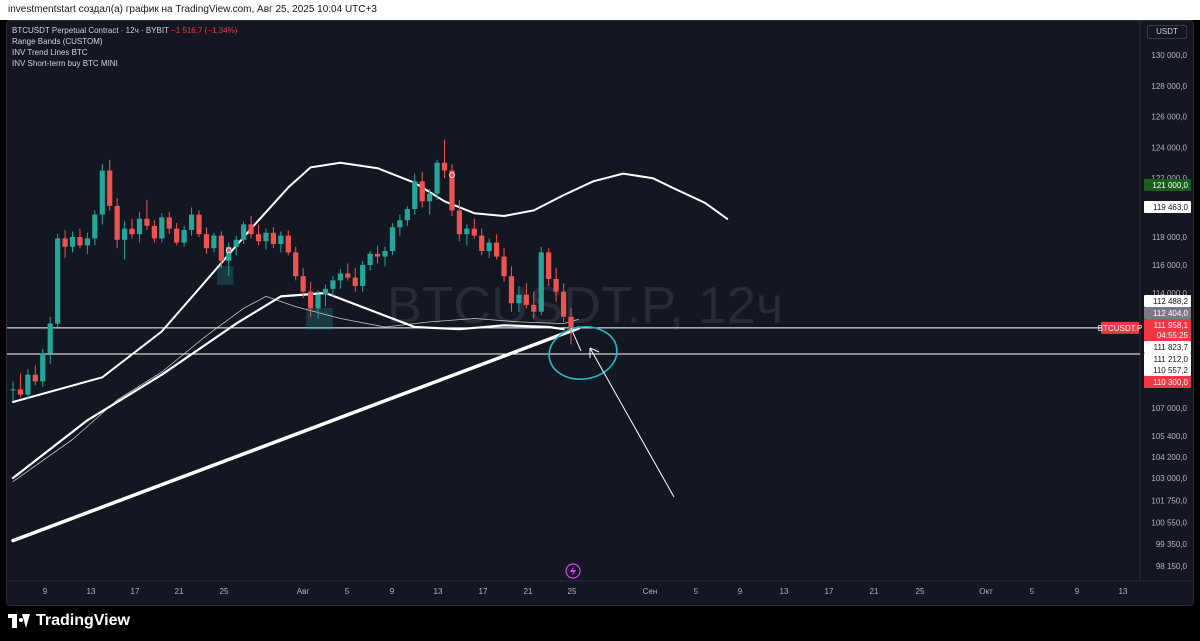 This screenshot has width=1200, height=641. Describe the element at coordinates (57, 41) in the screenshot. I see `legend-indicator: Range Bands (CUSTOM)` at that location.